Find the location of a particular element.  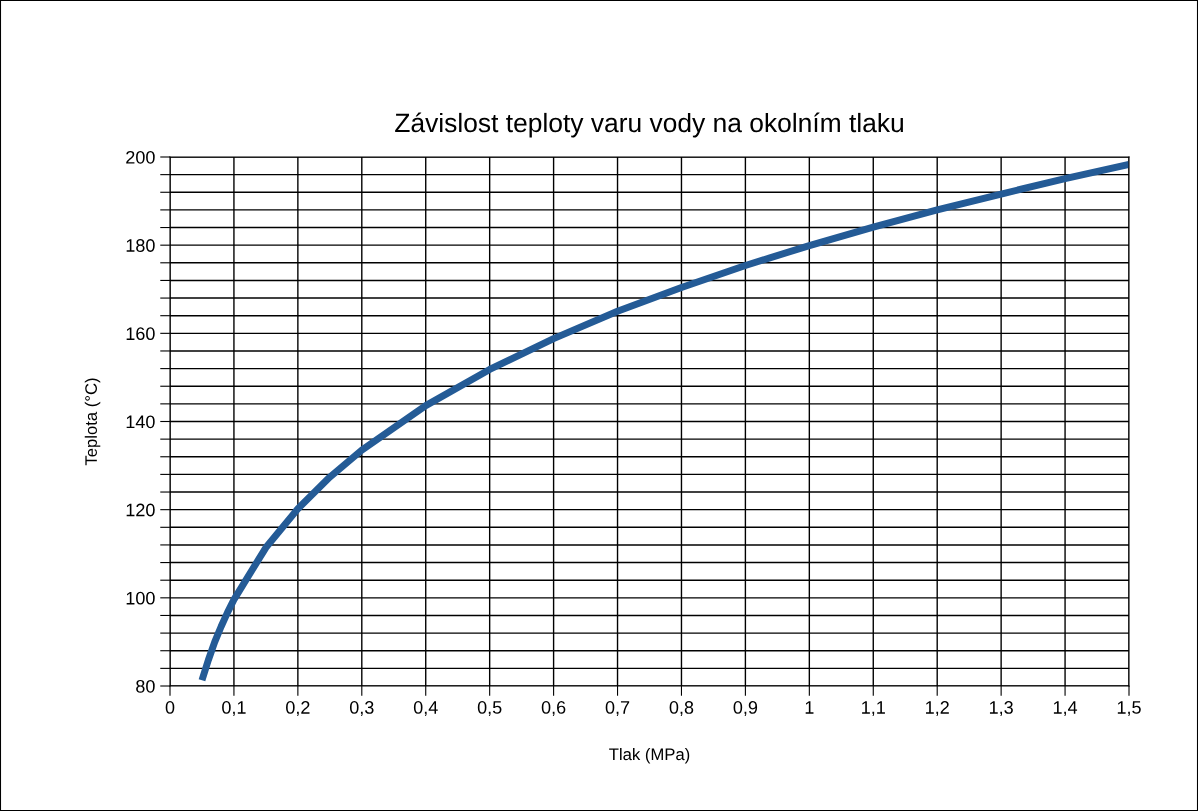

y-axis-title: Teplota (°C) is located at coordinates (92, 422).